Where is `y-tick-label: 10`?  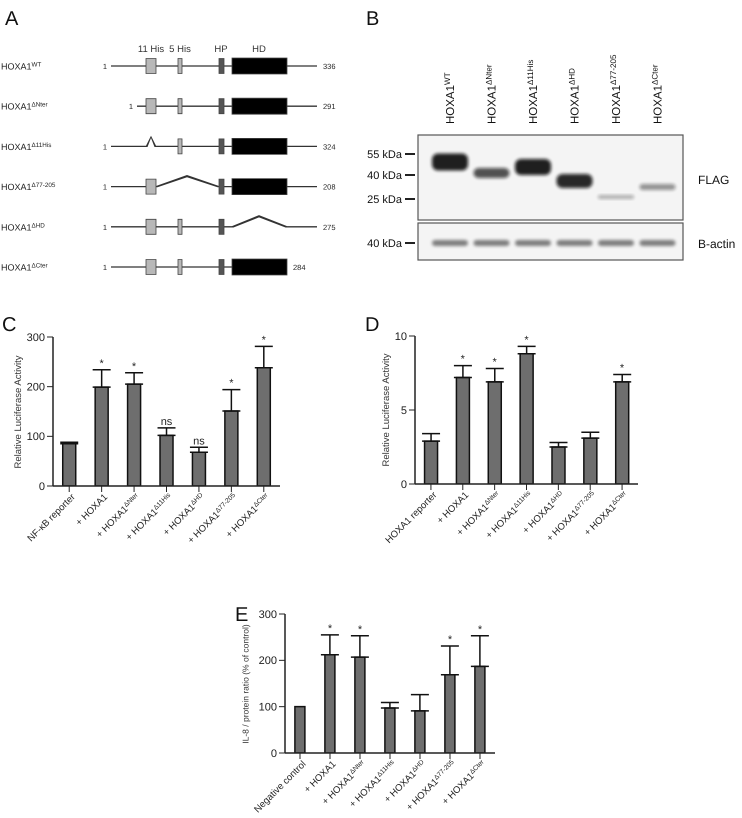 y-tick-label: 10 is located at coordinates (400, 336).